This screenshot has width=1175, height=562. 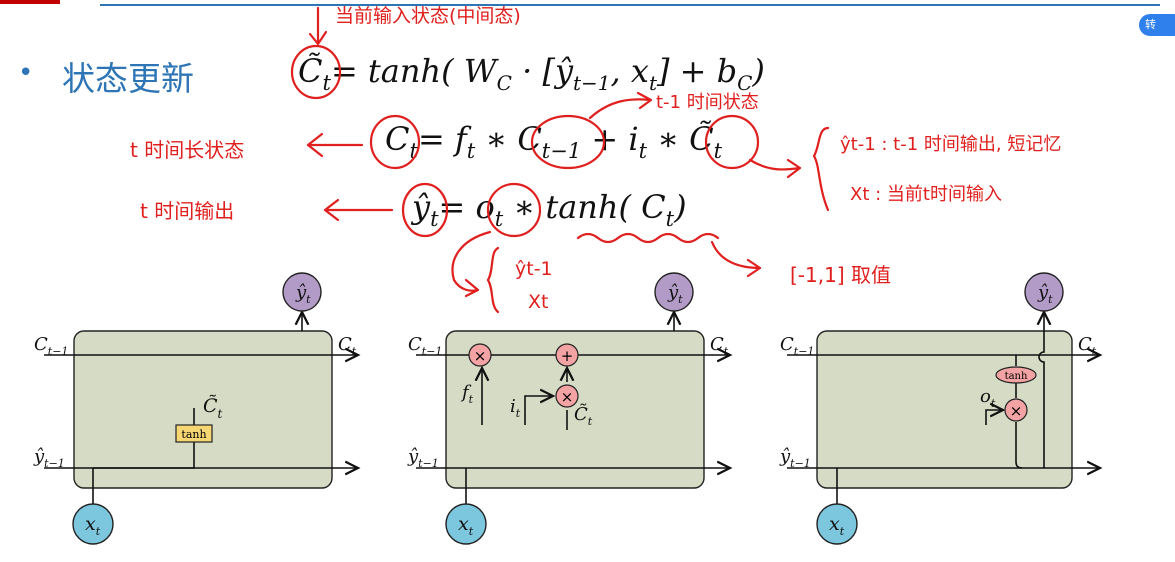 What do you see at coordinates (994, 417) in the screenshot?
I see `ot-line` at bounding box center [994, 417].